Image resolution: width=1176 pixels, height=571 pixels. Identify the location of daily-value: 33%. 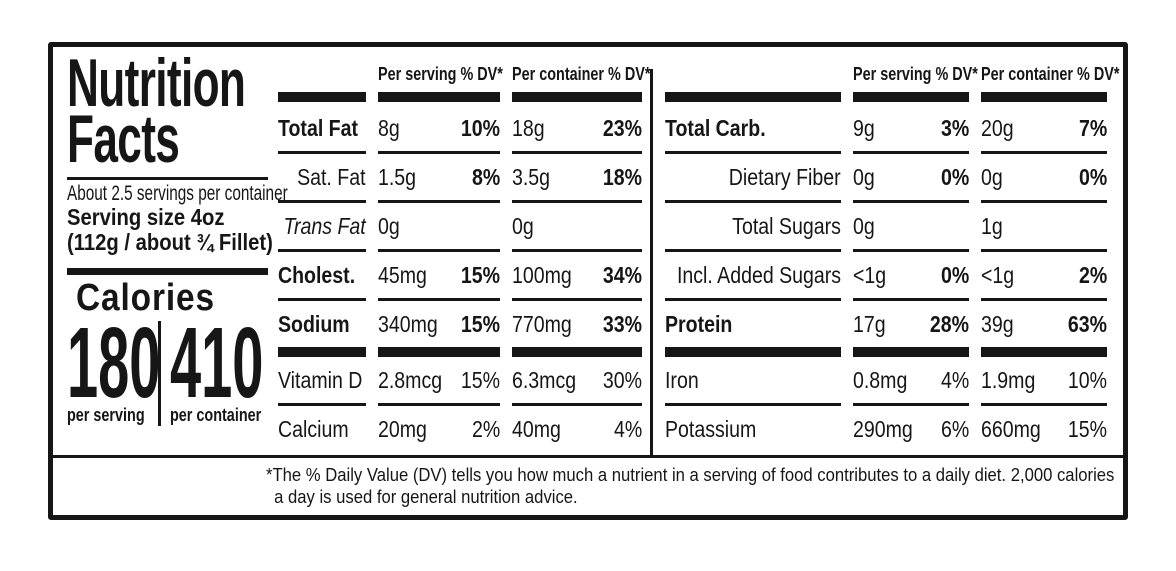
(622, 323).